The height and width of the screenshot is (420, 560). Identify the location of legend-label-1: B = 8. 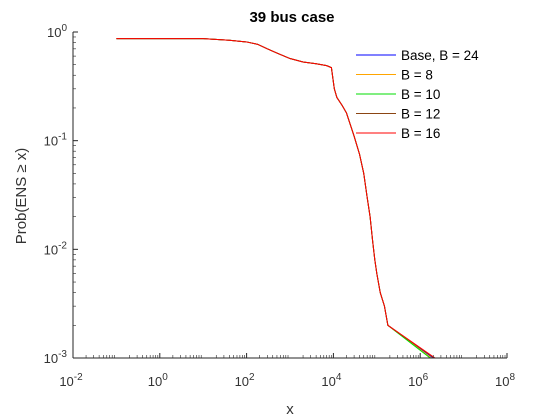
(417, 75).